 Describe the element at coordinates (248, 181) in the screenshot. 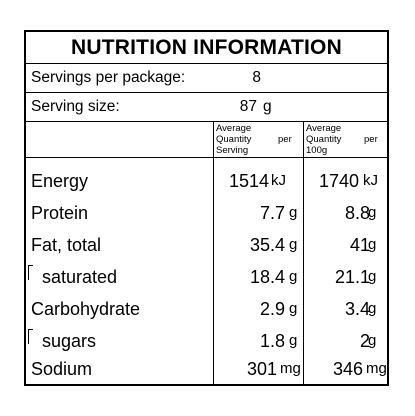

I see `nutrient-per-serving: 1514` at that location.